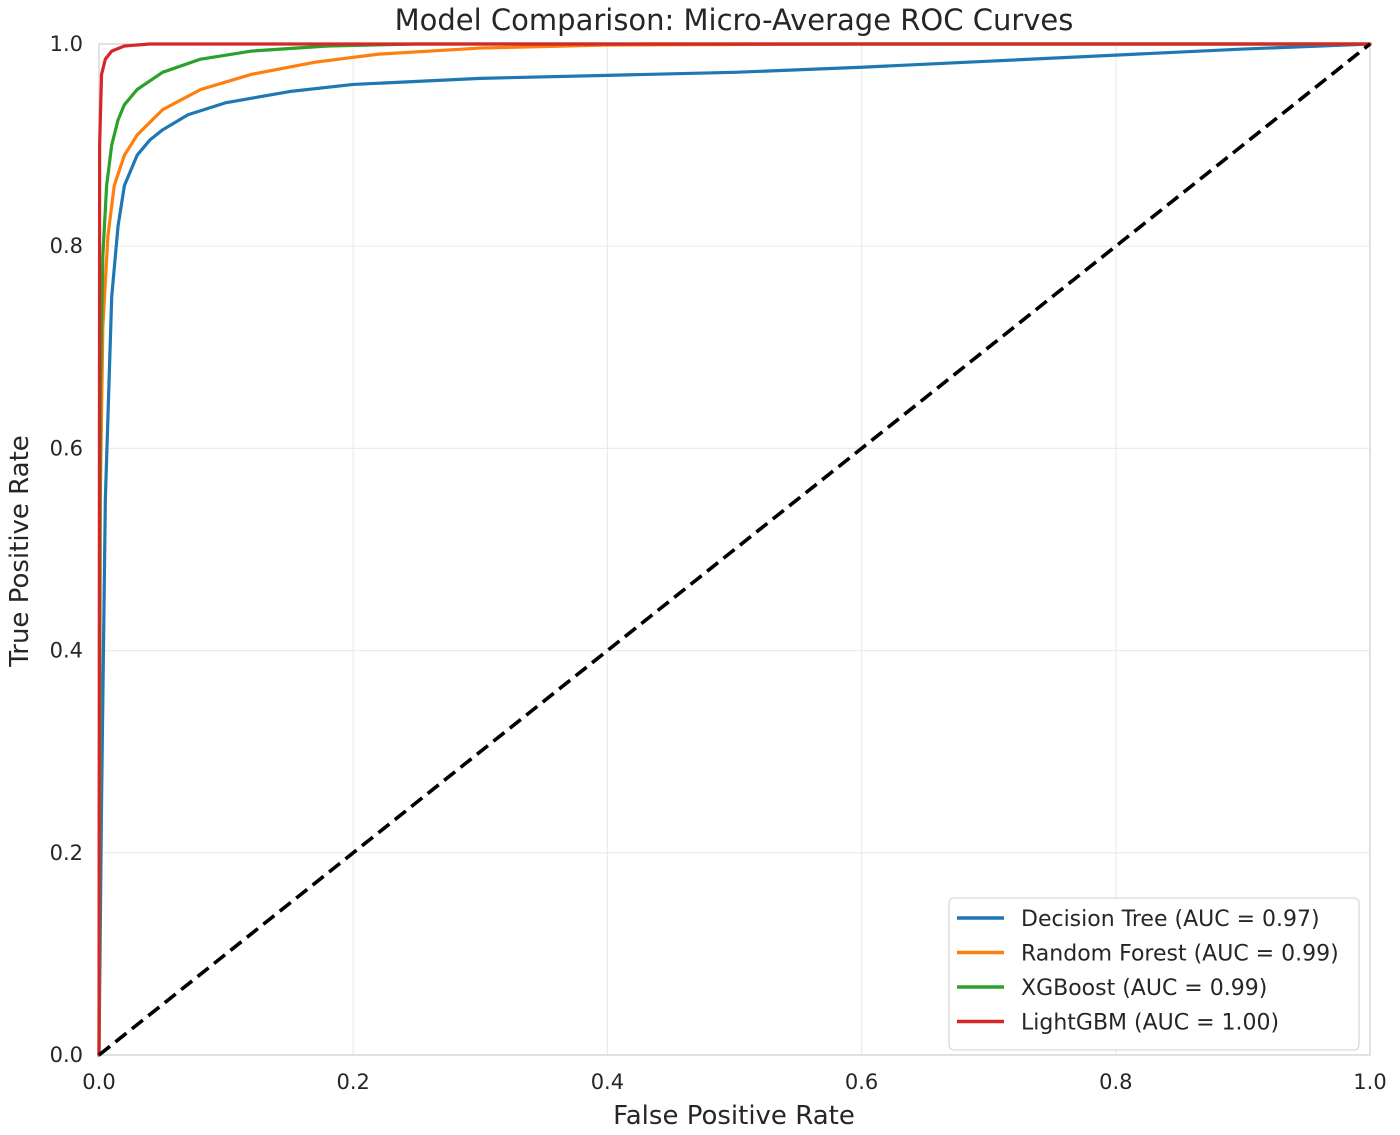 This screenshot has width=1400, height=1135. I want to click on legend-label-random-forest: Random Forest (AUC = 0.99), so click(1180, 954).